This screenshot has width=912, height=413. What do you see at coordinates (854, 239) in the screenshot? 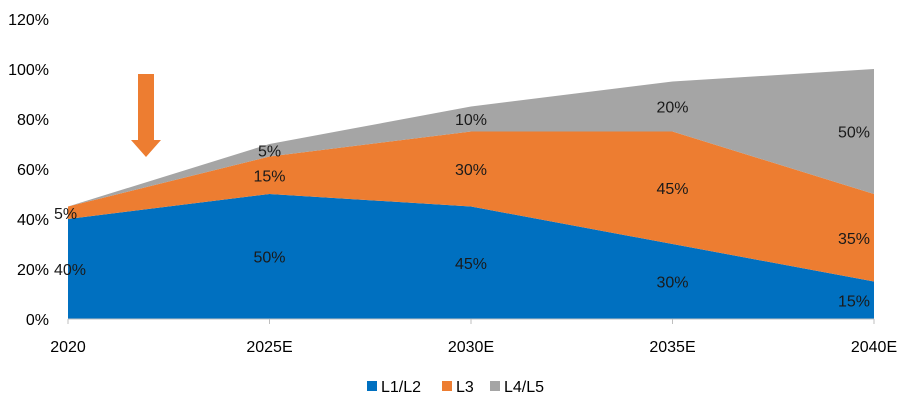
I see `data-label-l3: 35%` at bounding box center [854, 239].